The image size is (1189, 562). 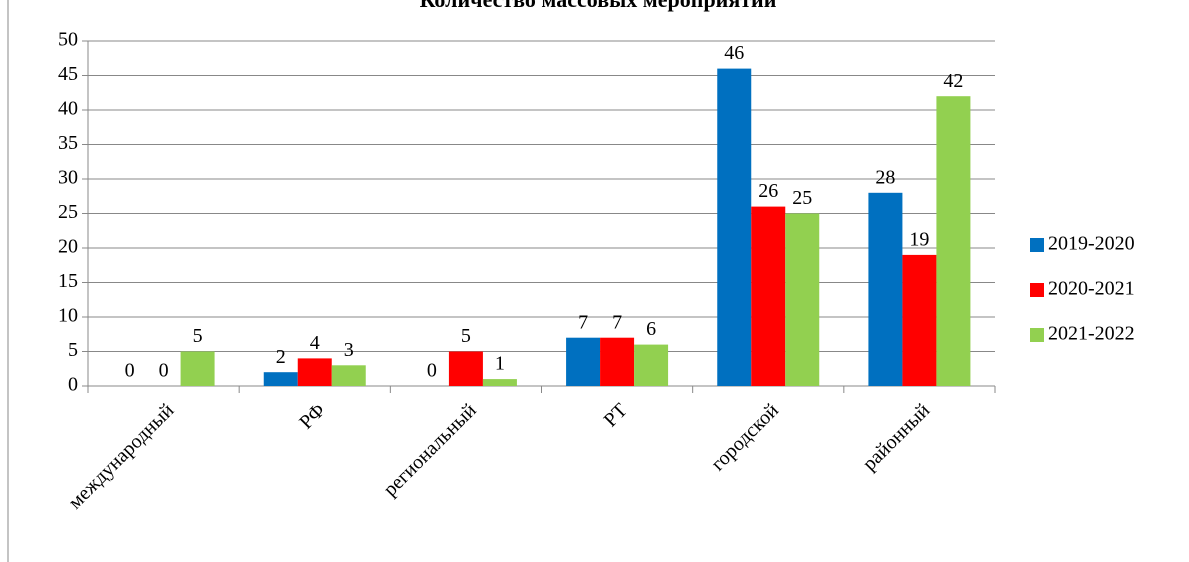 What do you see at coordinates (315, 343) in the screenshot?
I see `value-label: 4` at bounding box center [315, 343].